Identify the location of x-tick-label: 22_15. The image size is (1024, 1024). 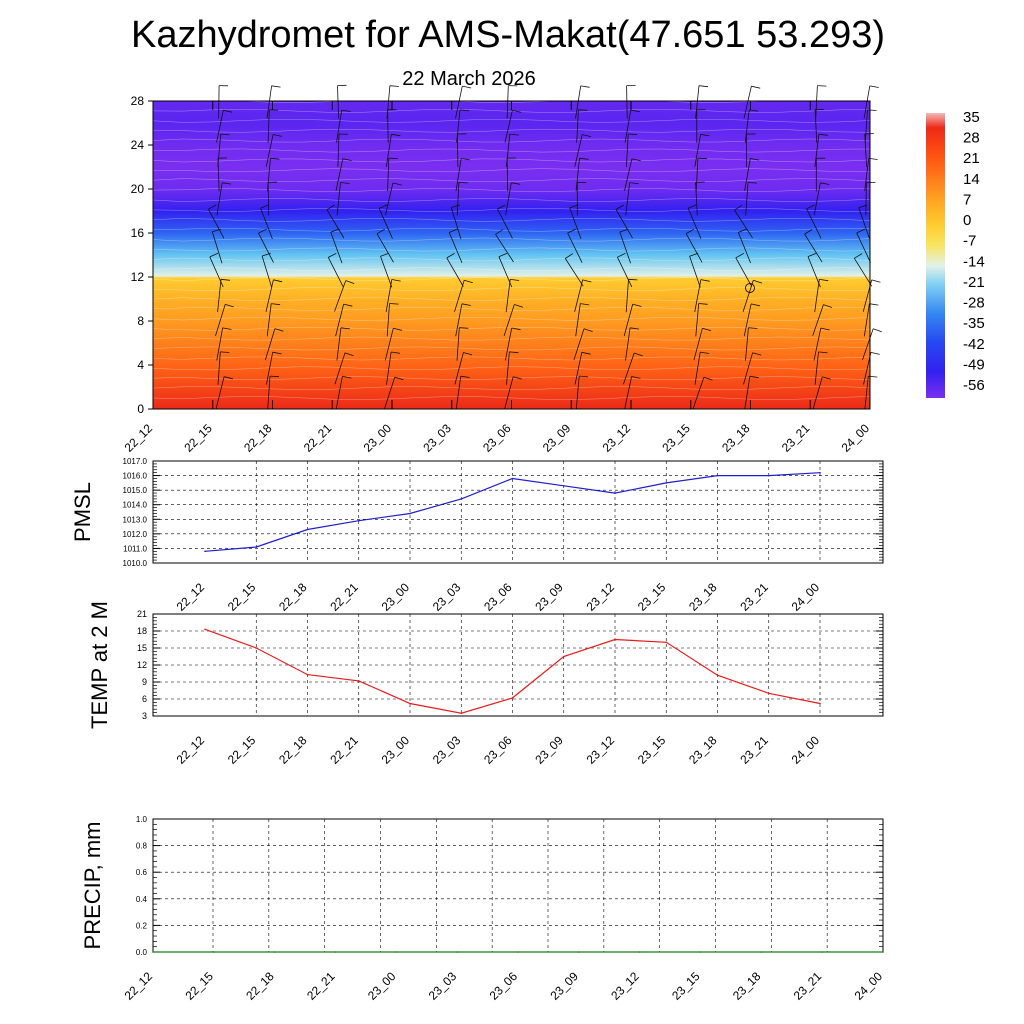
(199, 986).